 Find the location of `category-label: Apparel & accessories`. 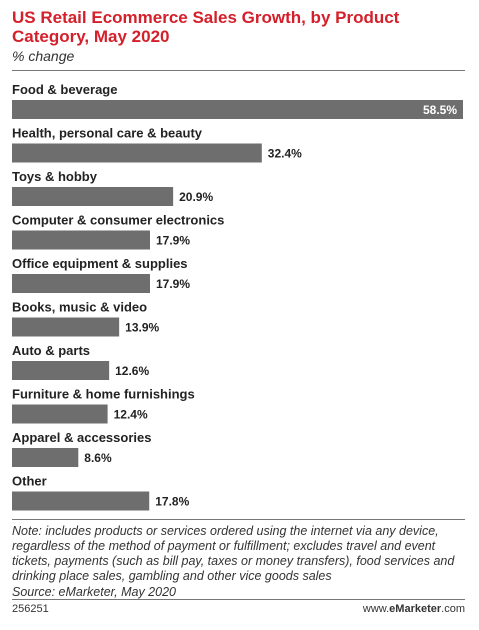

category-label: Apparel & accessories is located at coordinates (81, 437).